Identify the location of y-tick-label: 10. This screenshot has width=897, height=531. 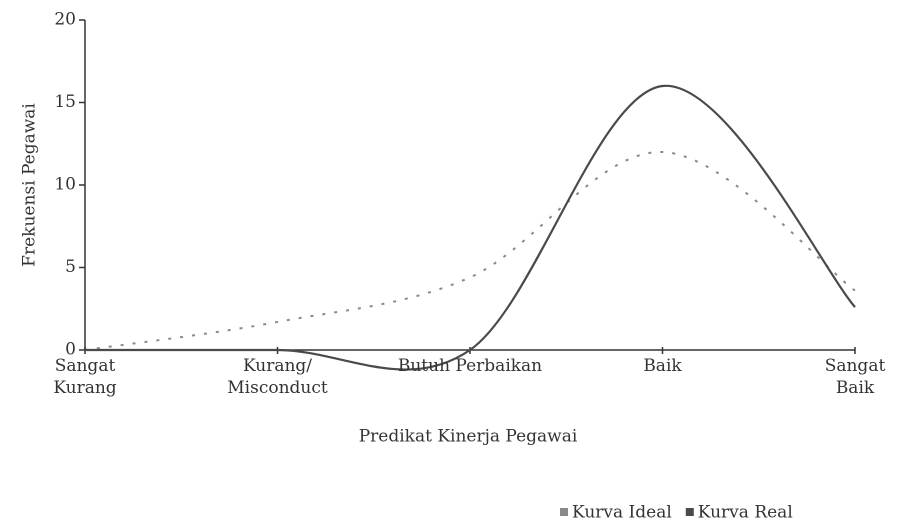
(65, 185).